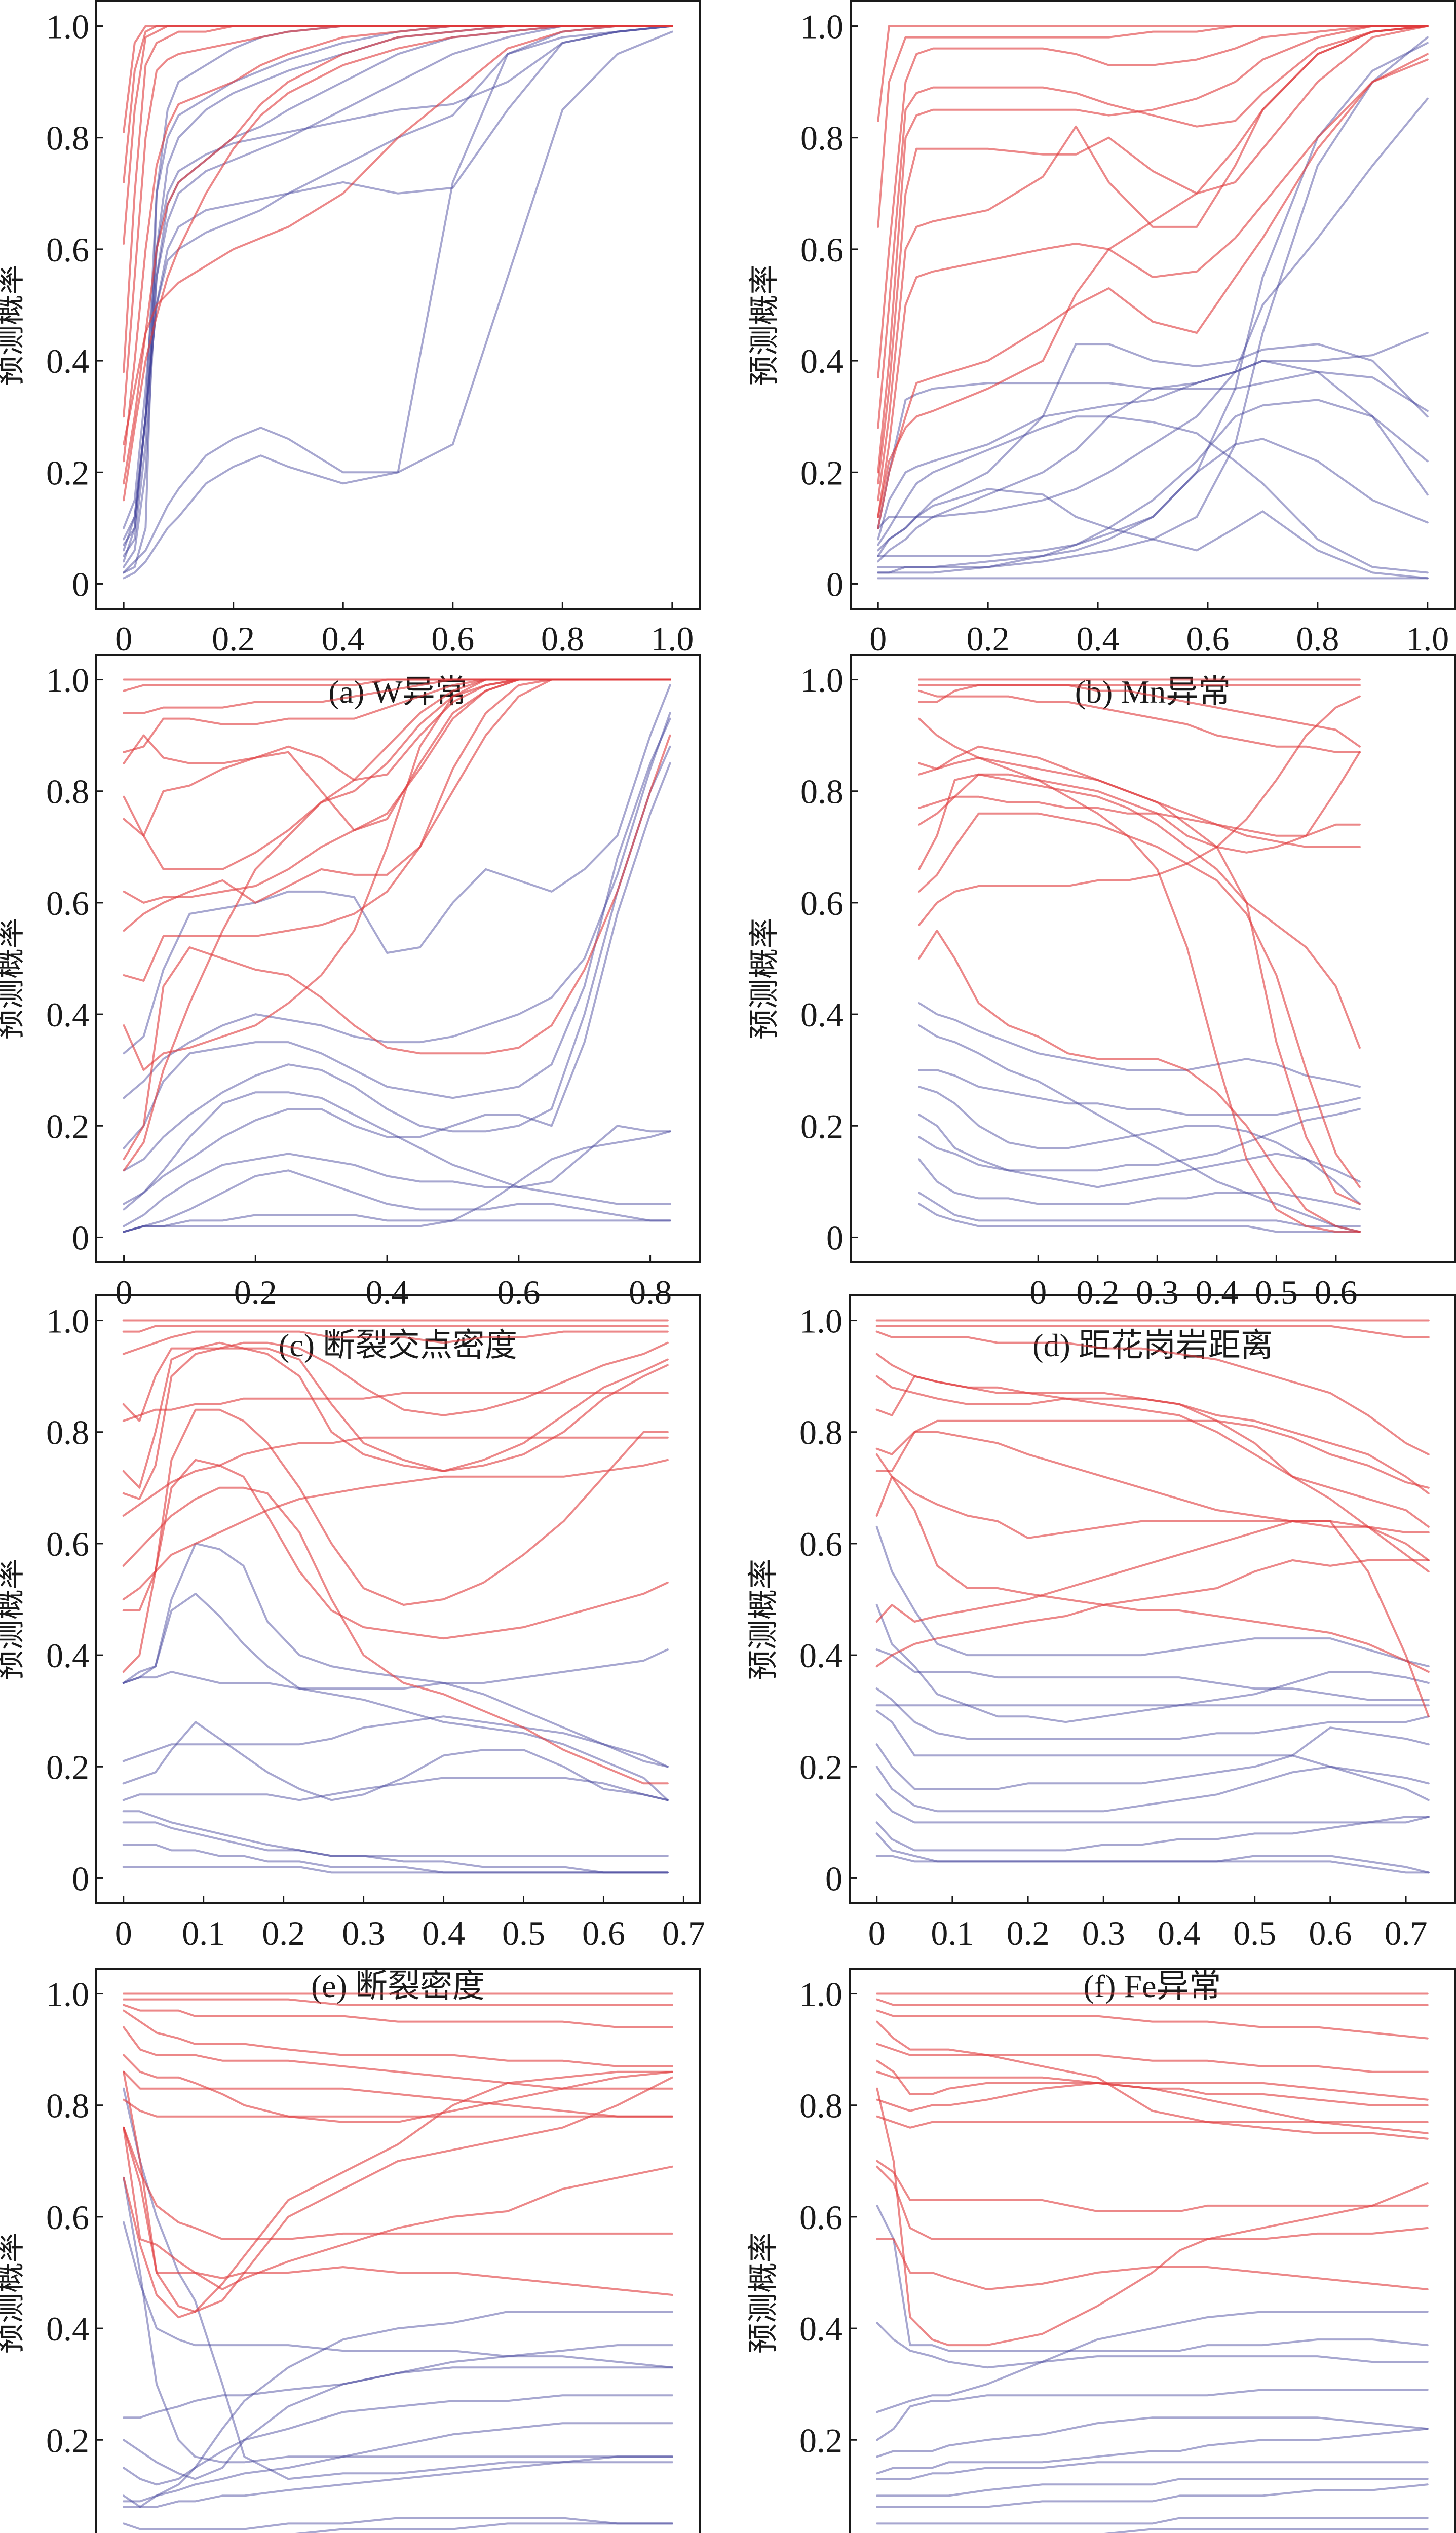 This screenshot has width=1456, height=2533. Describe the element at coordinates (820, 2106) in the screenshot. I see `y-tick-label: 0.8` at that location.